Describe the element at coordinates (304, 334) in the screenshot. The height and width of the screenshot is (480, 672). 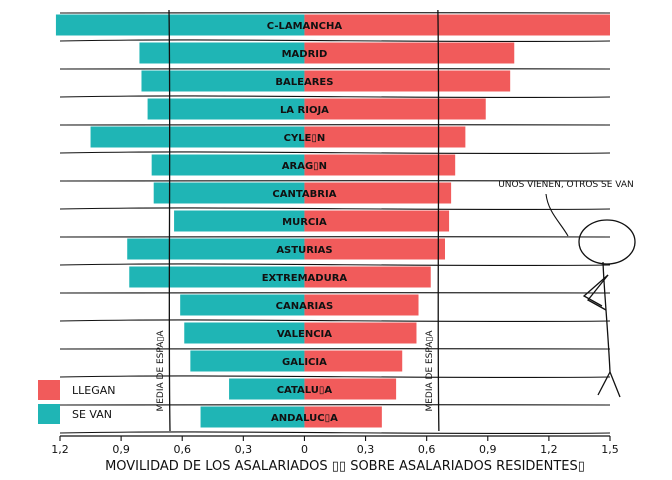
I see `category-label: VALENCIA` at that location.